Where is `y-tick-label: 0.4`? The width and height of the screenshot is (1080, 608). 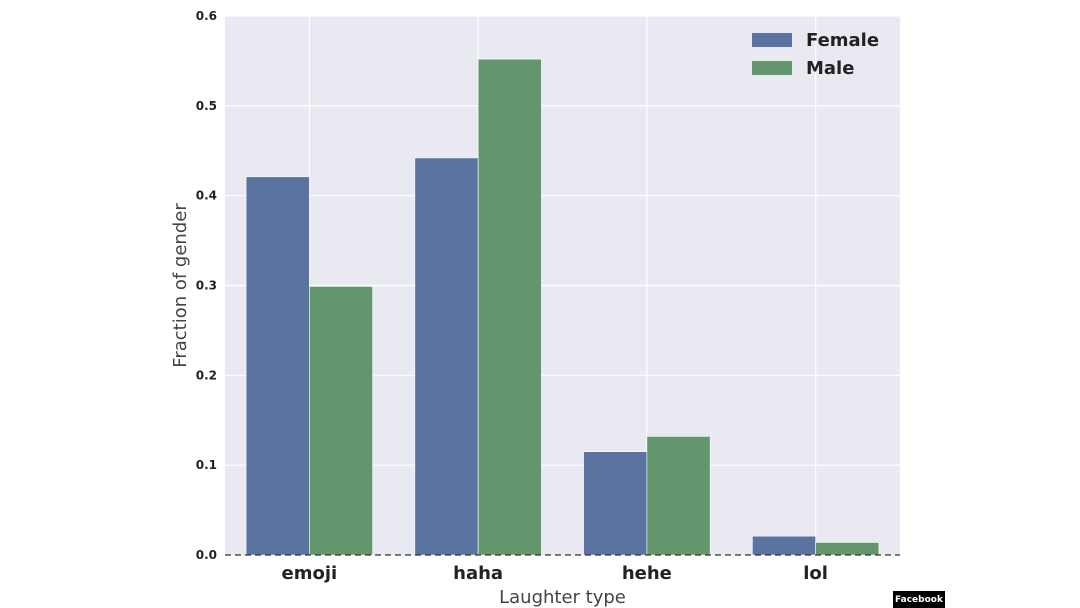
y-tick-label: 0.4 is located at coordinates (206, 196).